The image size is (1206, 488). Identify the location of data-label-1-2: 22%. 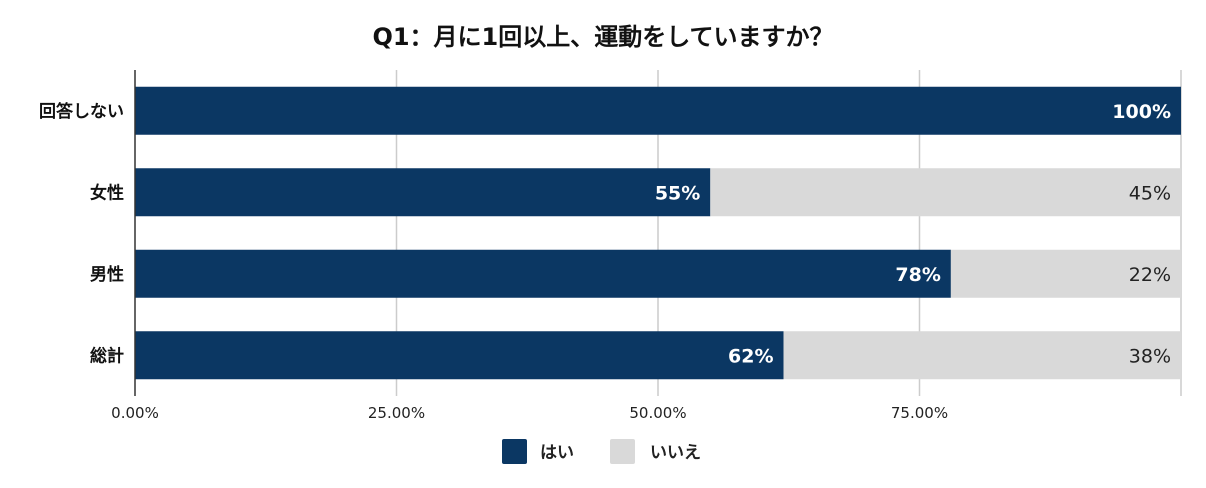
(1150, 275).